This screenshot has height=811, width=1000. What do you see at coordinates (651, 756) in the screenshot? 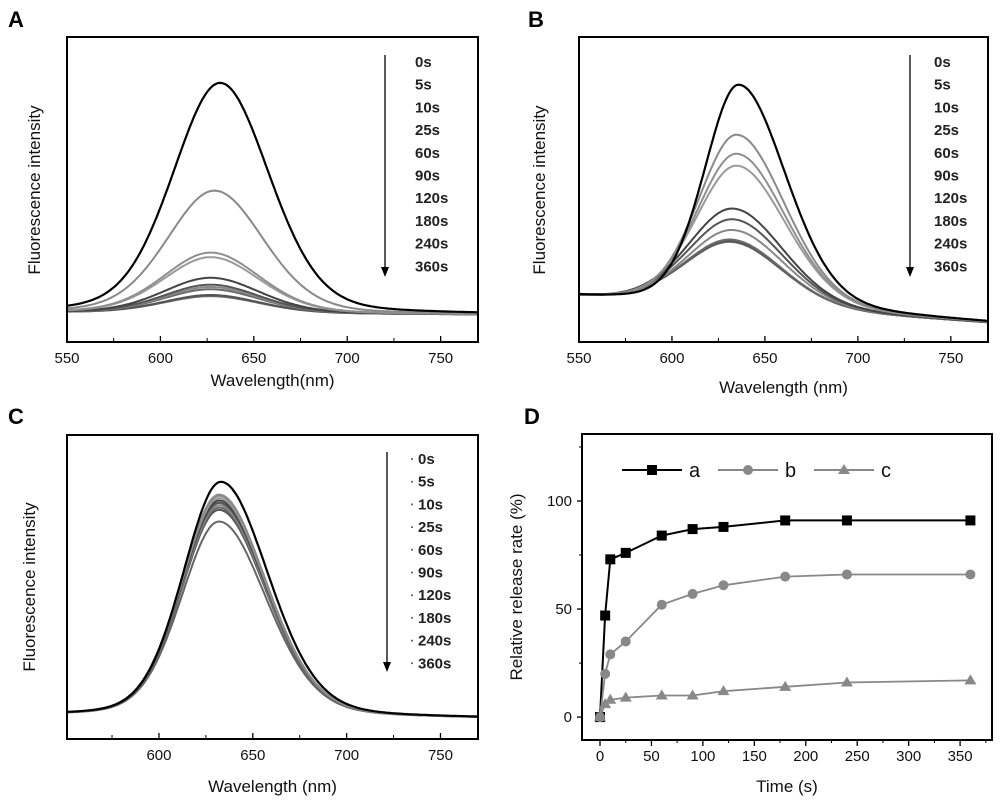
I see `x-tick-label: 50` at bounding box center [651, 756].